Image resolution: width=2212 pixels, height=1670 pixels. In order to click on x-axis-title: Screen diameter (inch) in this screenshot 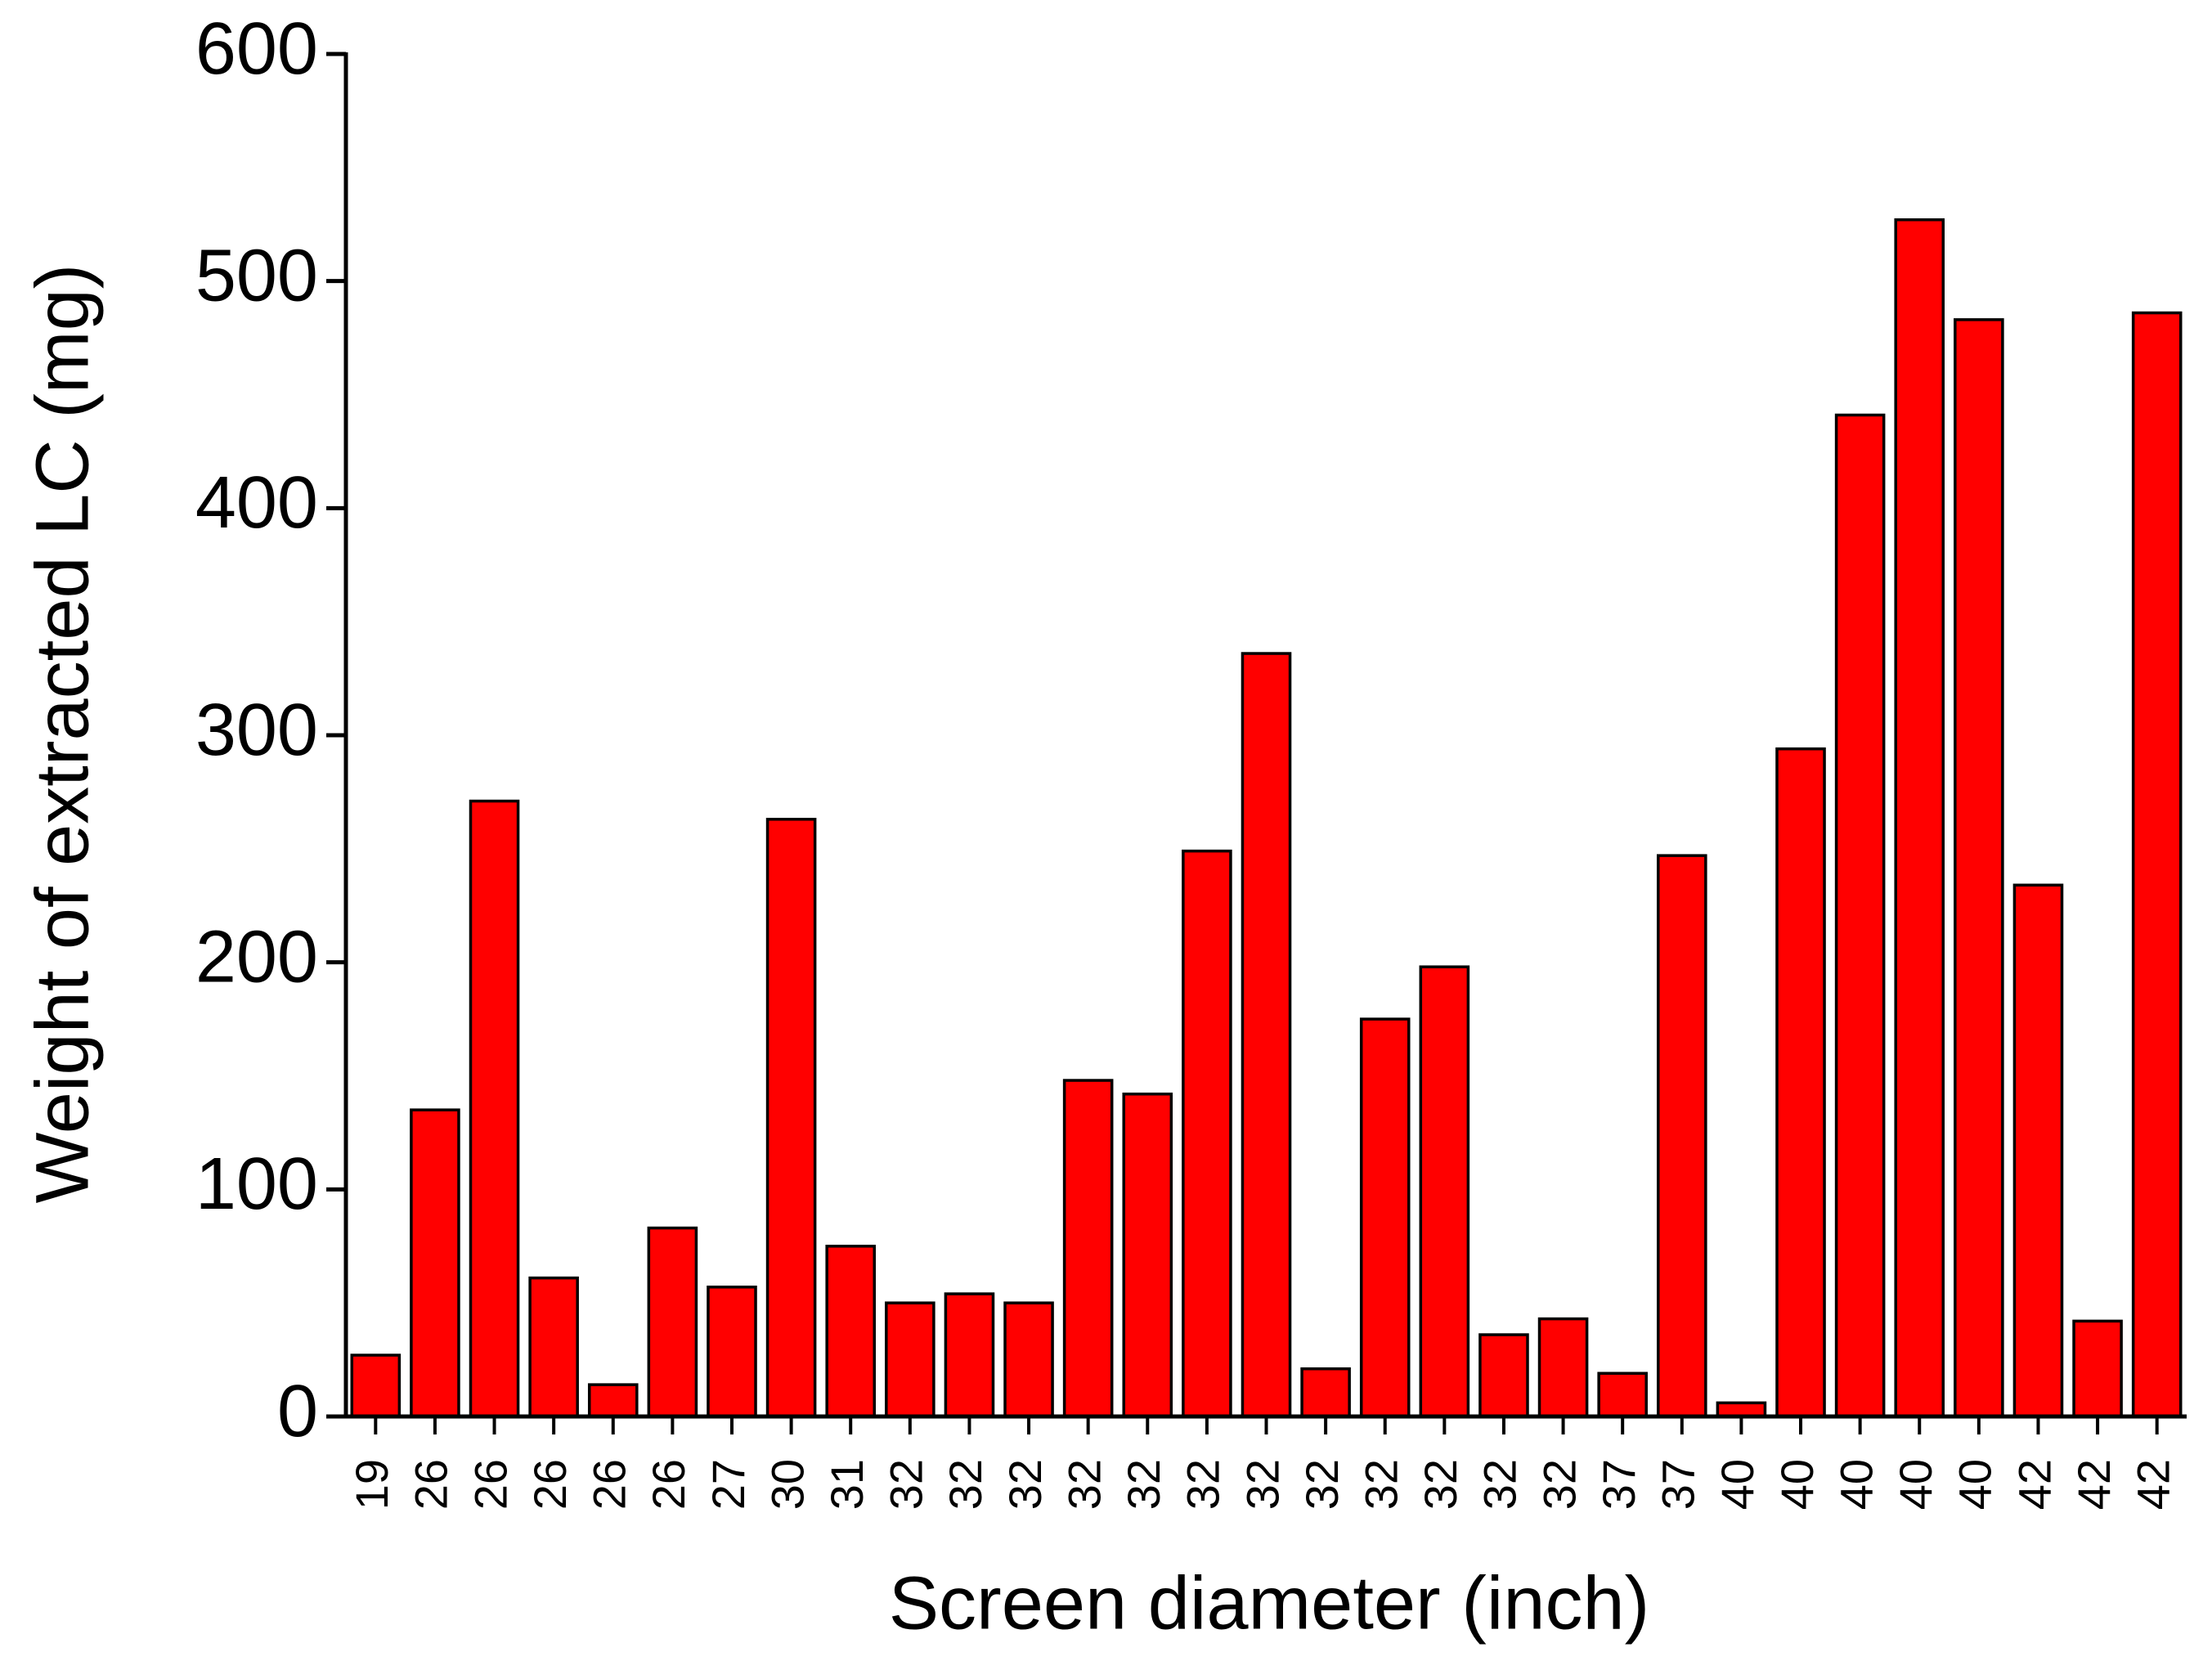, I will do `click(1269, 1603)`.